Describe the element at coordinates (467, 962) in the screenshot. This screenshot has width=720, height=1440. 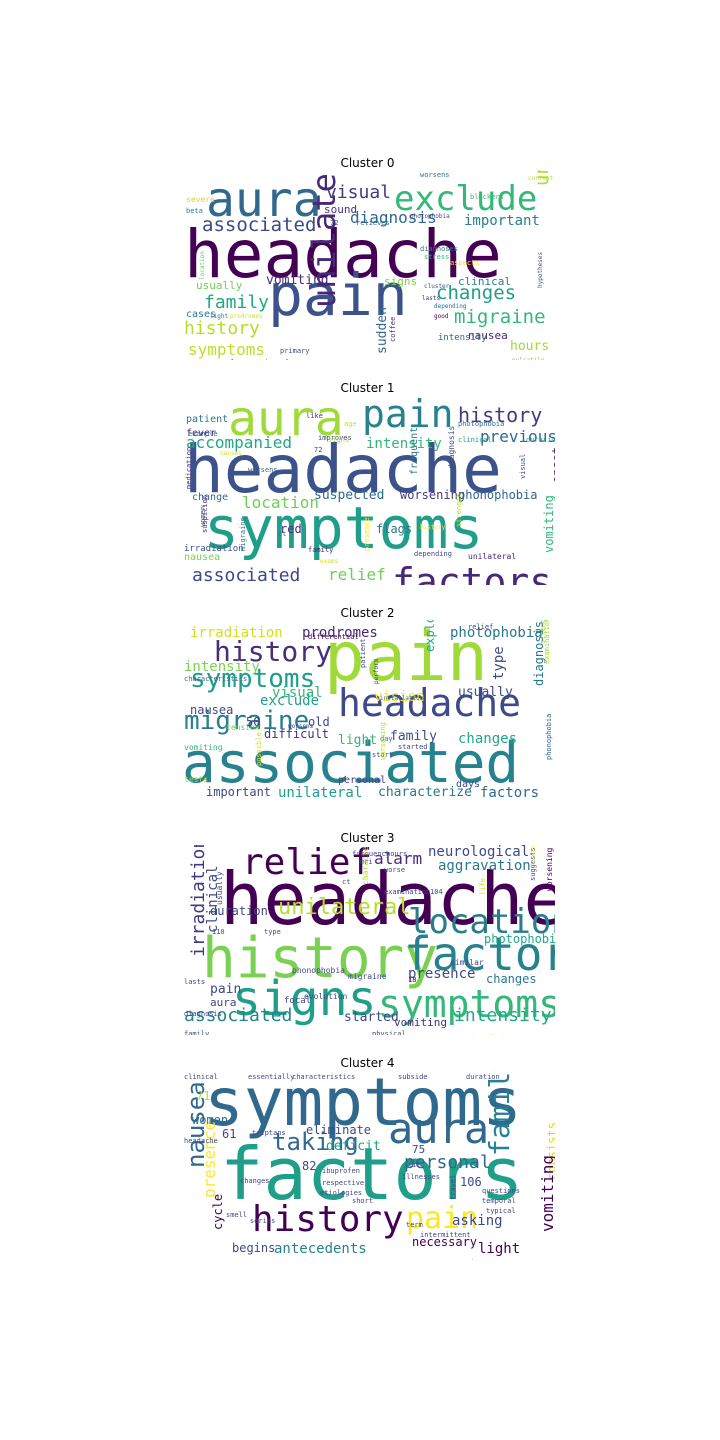
I see `cloud-word: similar` at that location.